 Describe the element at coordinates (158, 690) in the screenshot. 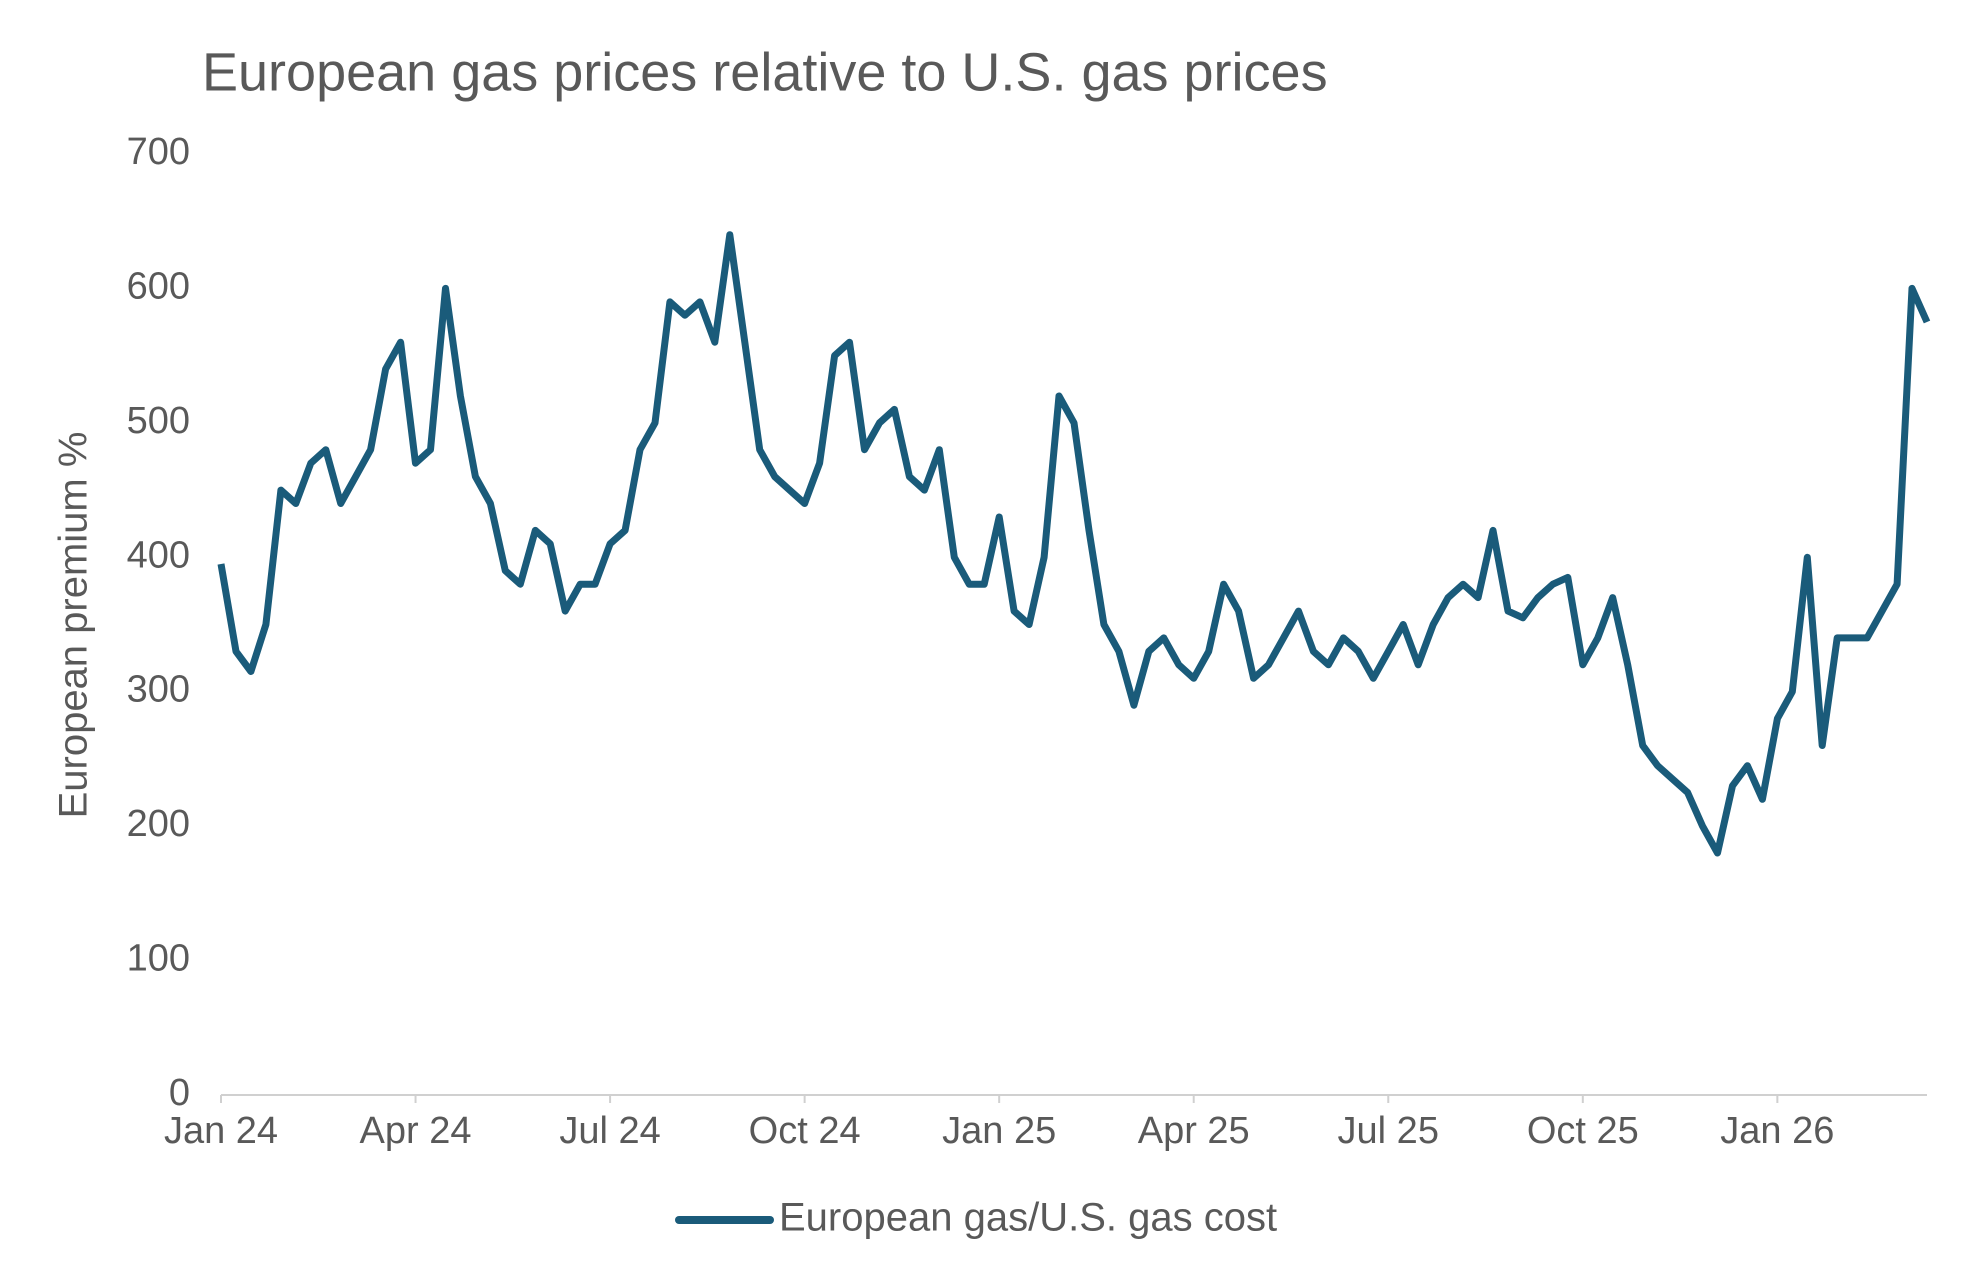

I see `y-tick-label: 300` at that location.